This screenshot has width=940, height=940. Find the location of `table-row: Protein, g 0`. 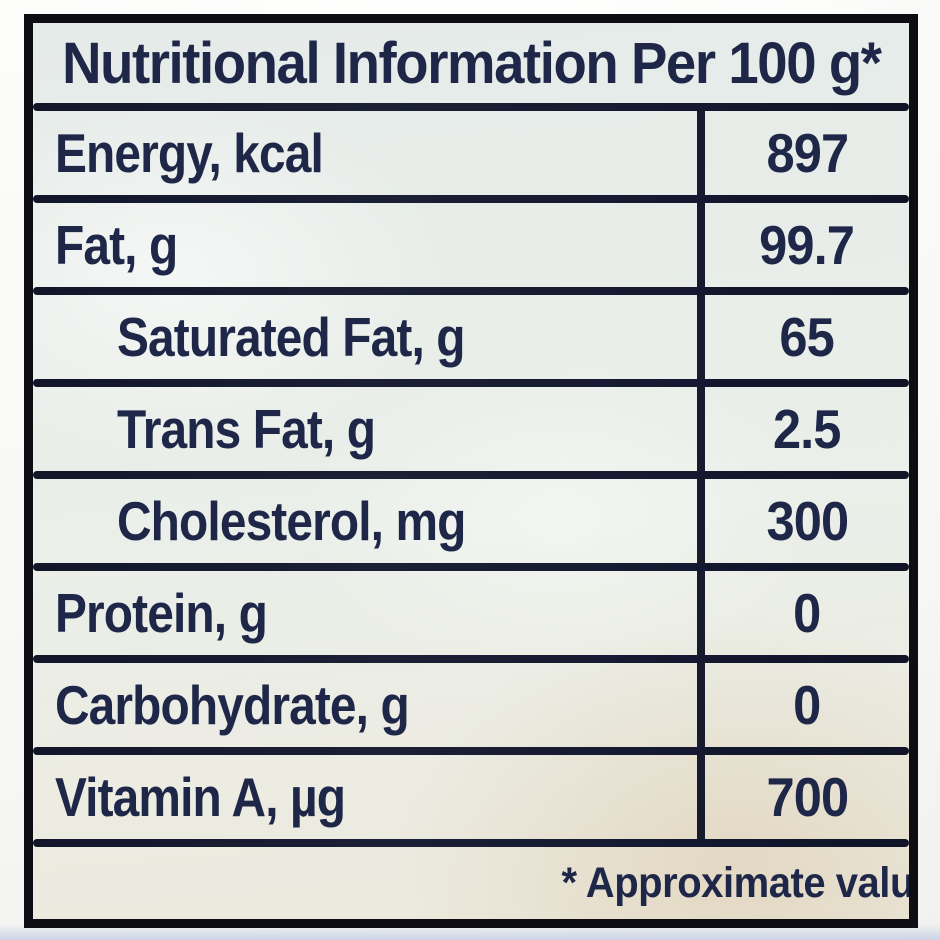

table-row: Protein, g 0 is located at coordinates (471, 613).